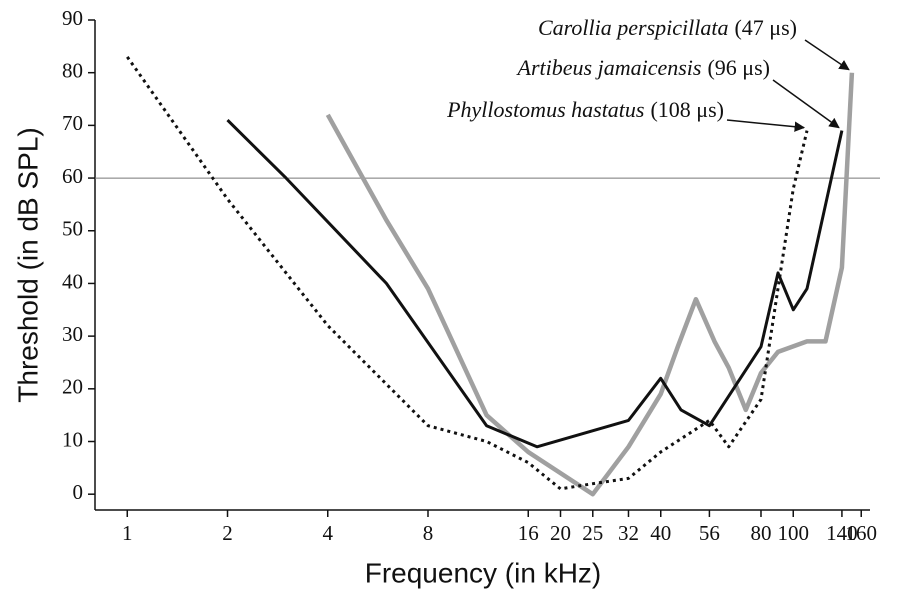 The image size is (912, 594). Describe the element at coordinates (428, 533) in the screenshot. I see `x-tick-label: 8` at that location.